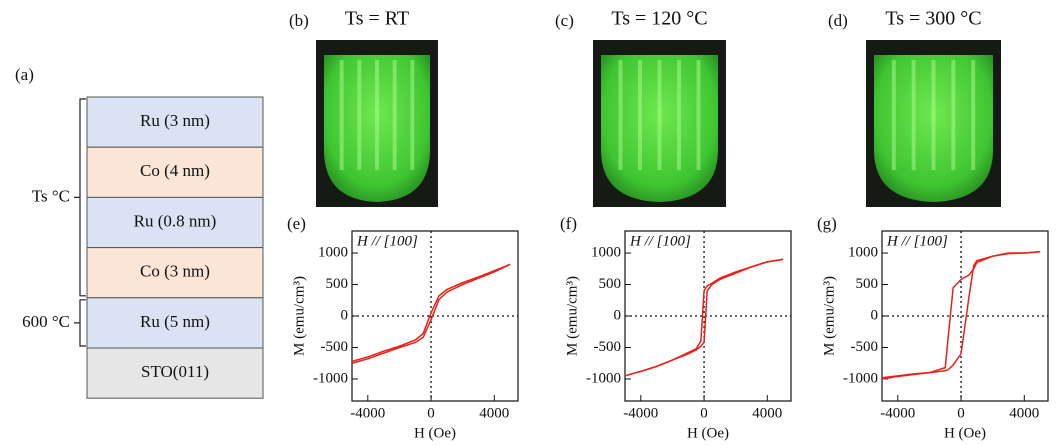  I want to click on rheed-title: Ts = 120 °C, so click(659, 19).